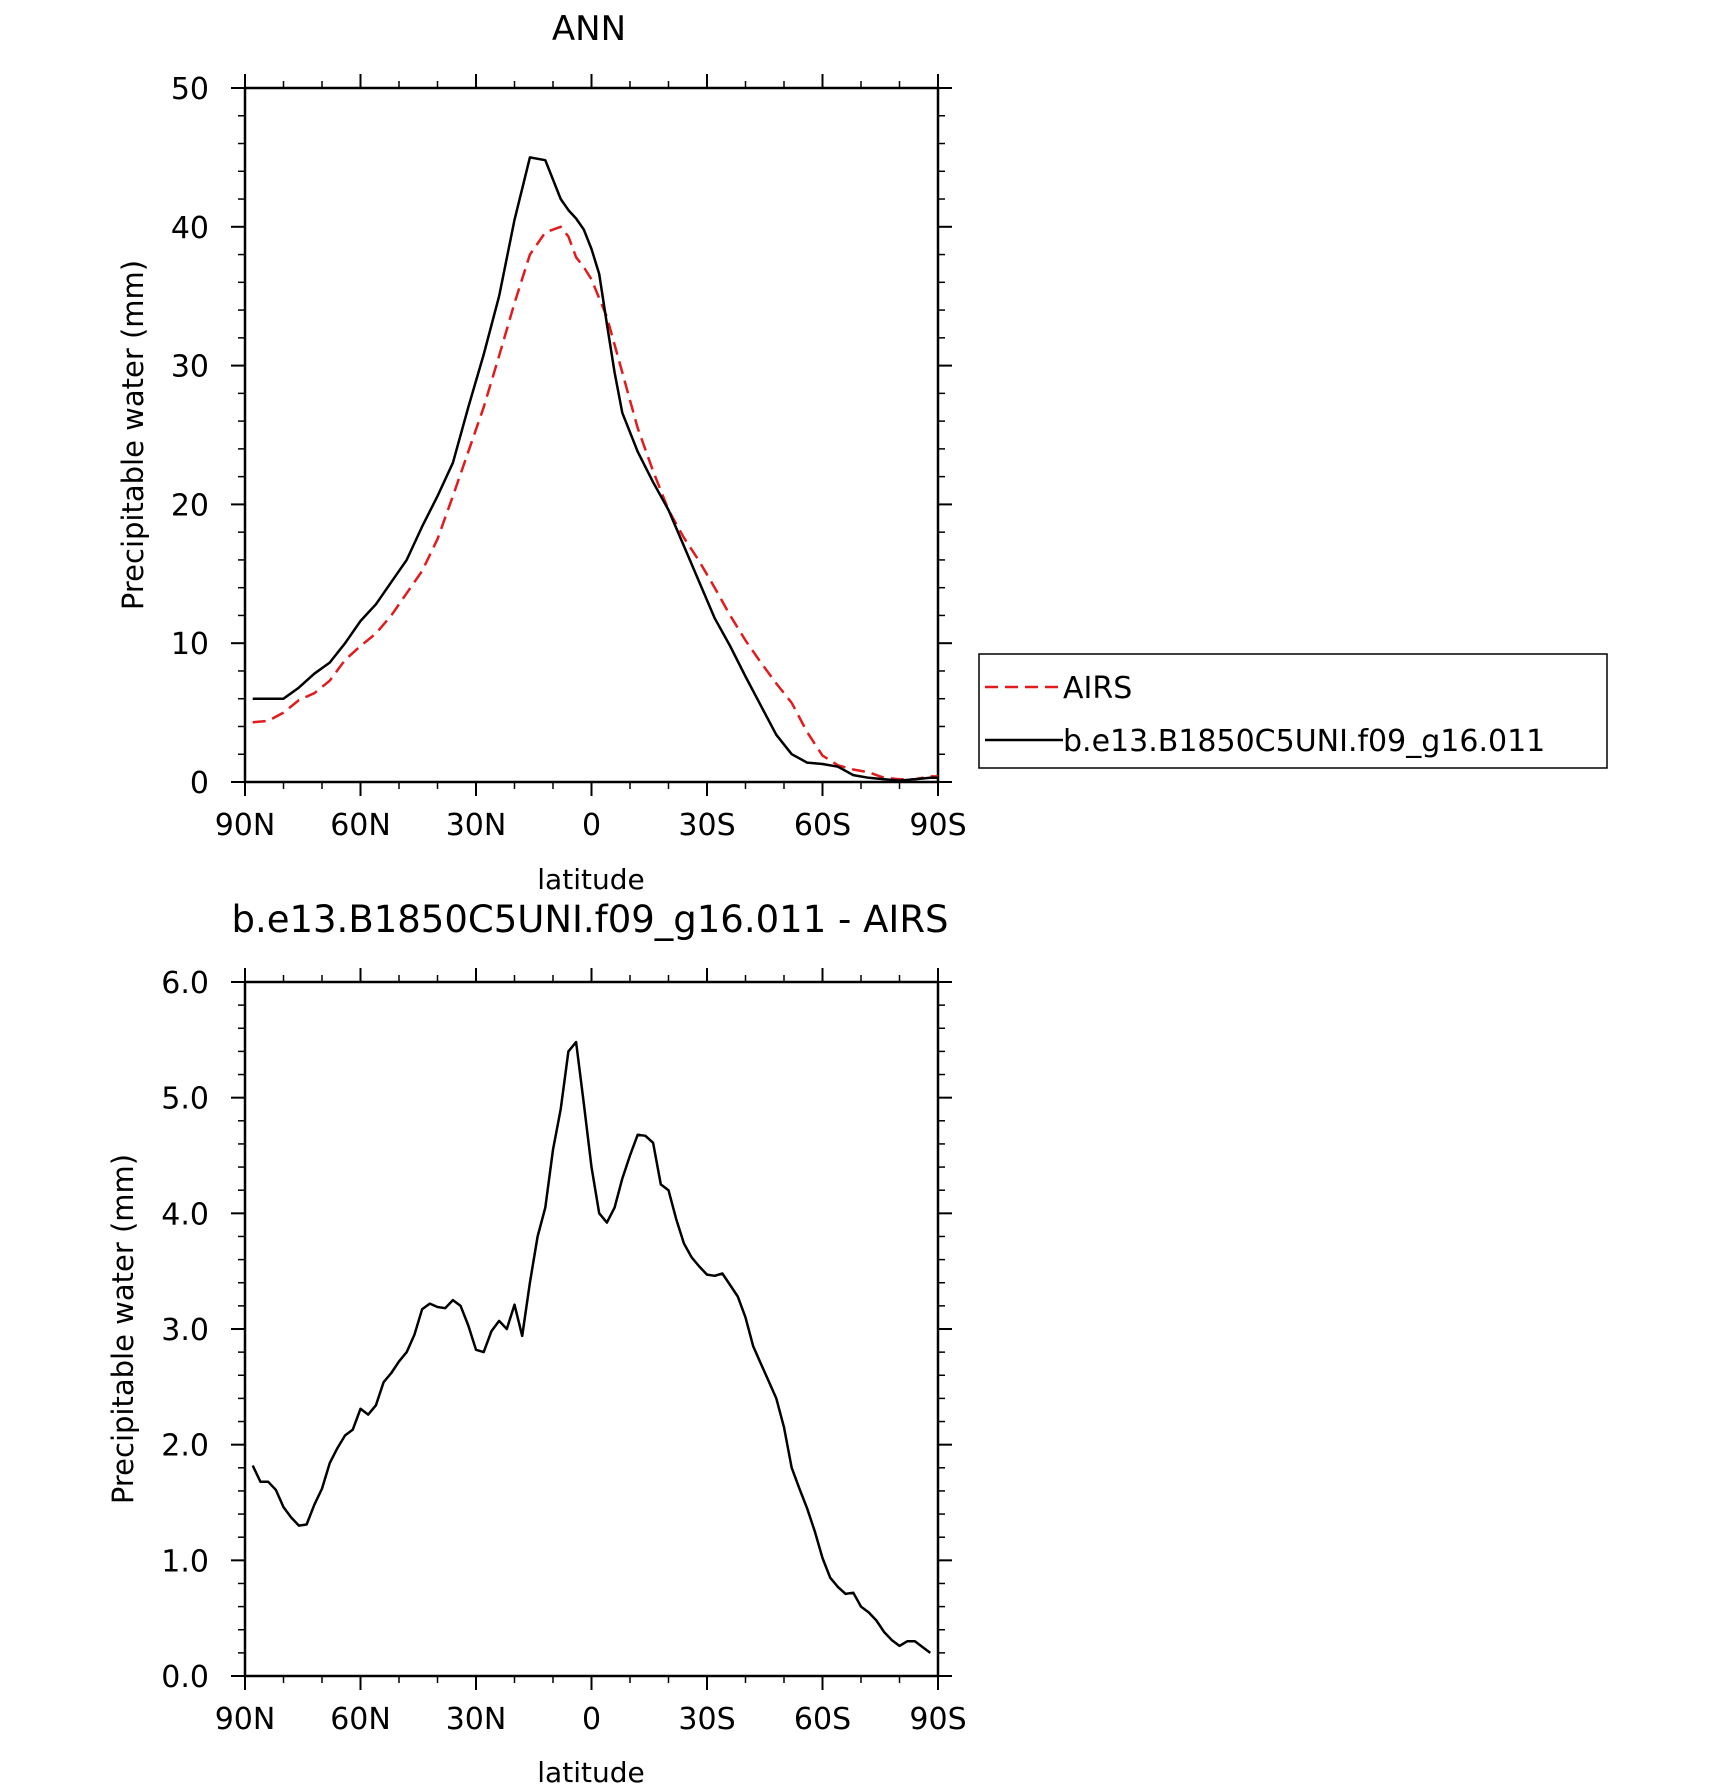 Image resolution: width=1710 pixels, height=1789 pixels. What do you see at coordinates (185, 1561) in the screenshot?
I see `y-tick-label: 1.0` at bounding box center [185, 1561].